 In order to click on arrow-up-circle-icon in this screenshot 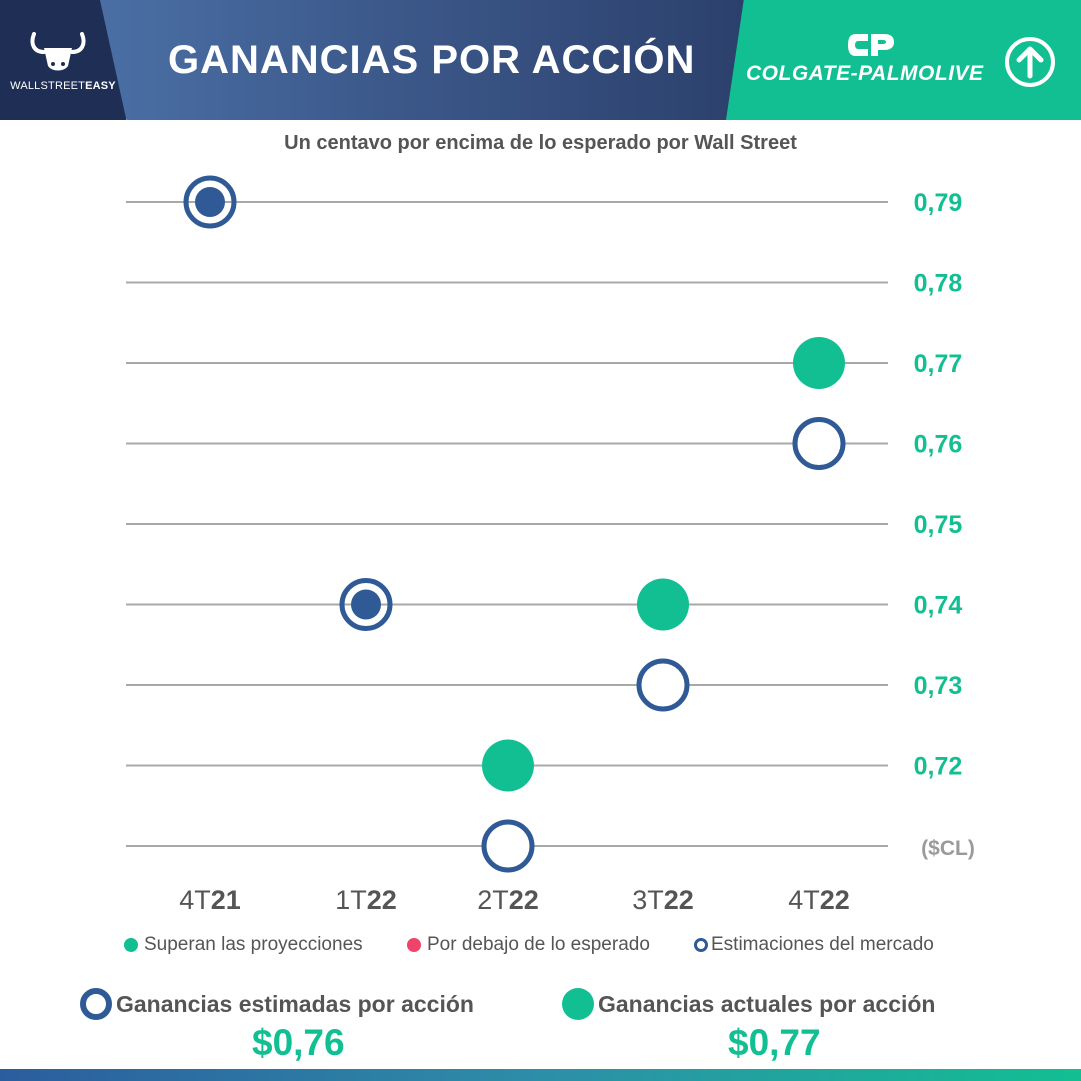, I will do `click(1030, 62)`.